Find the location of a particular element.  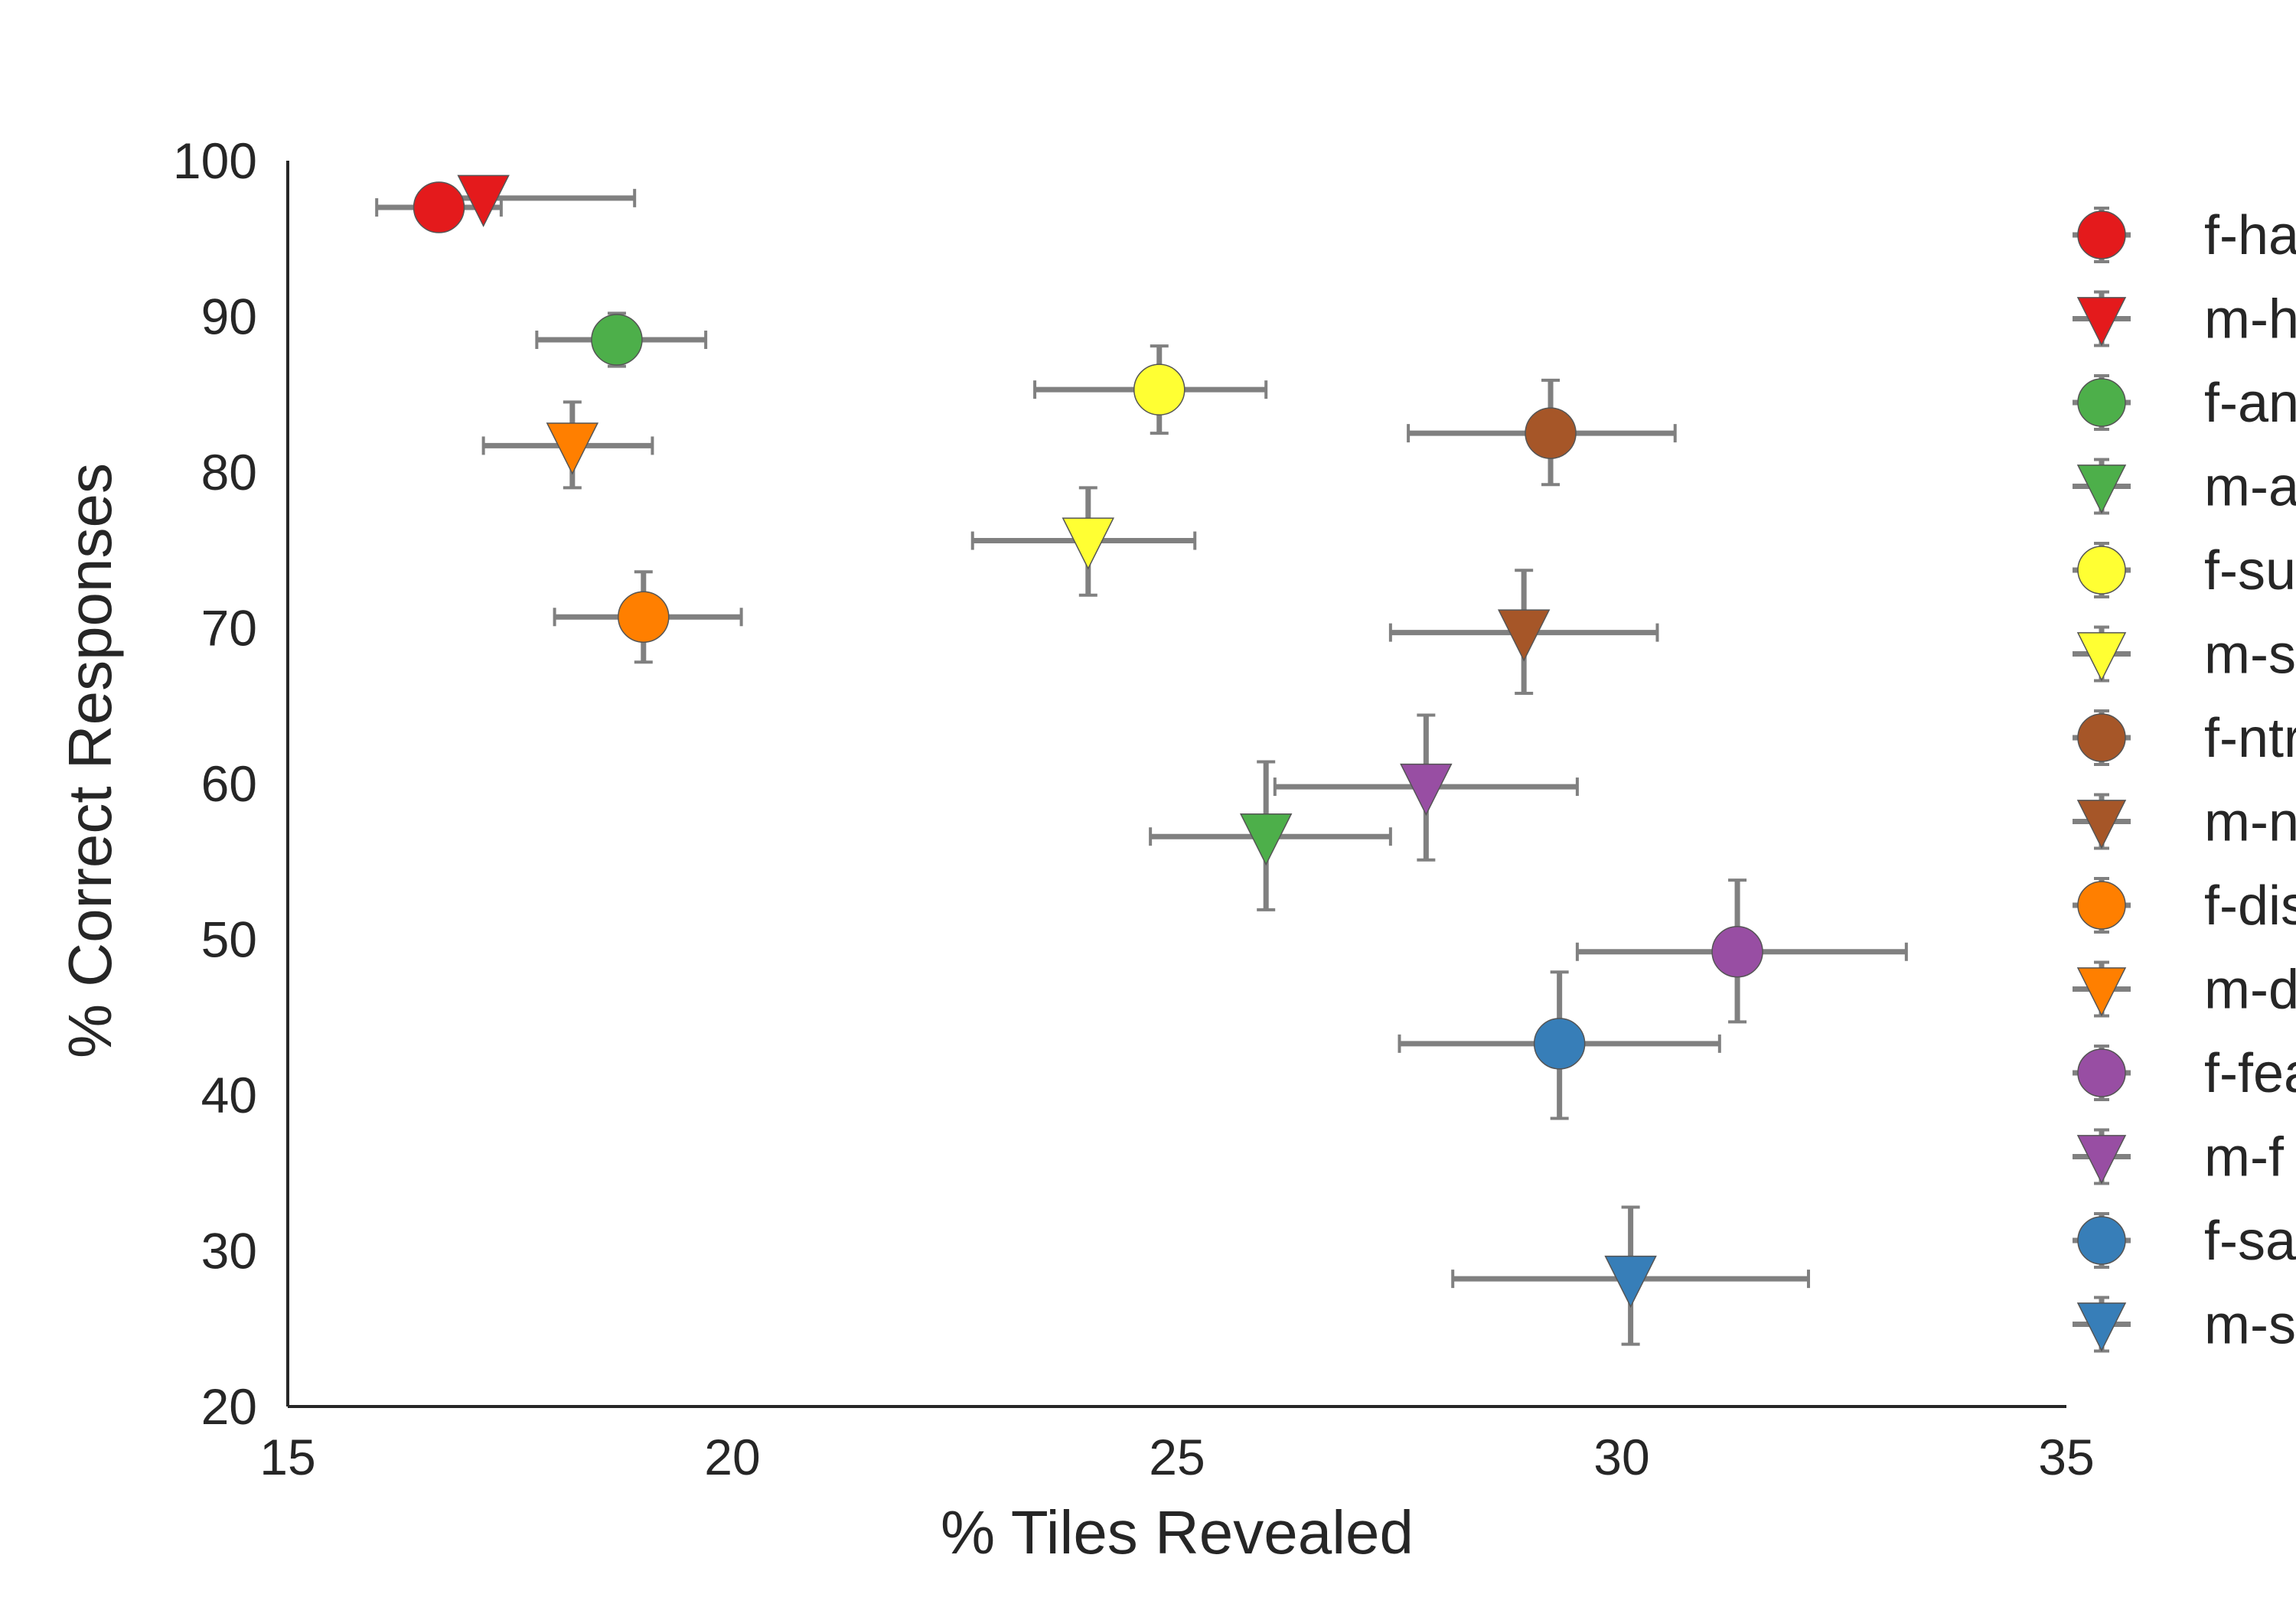

y-tick-label: 20 is located at coordinates (229, 1406).